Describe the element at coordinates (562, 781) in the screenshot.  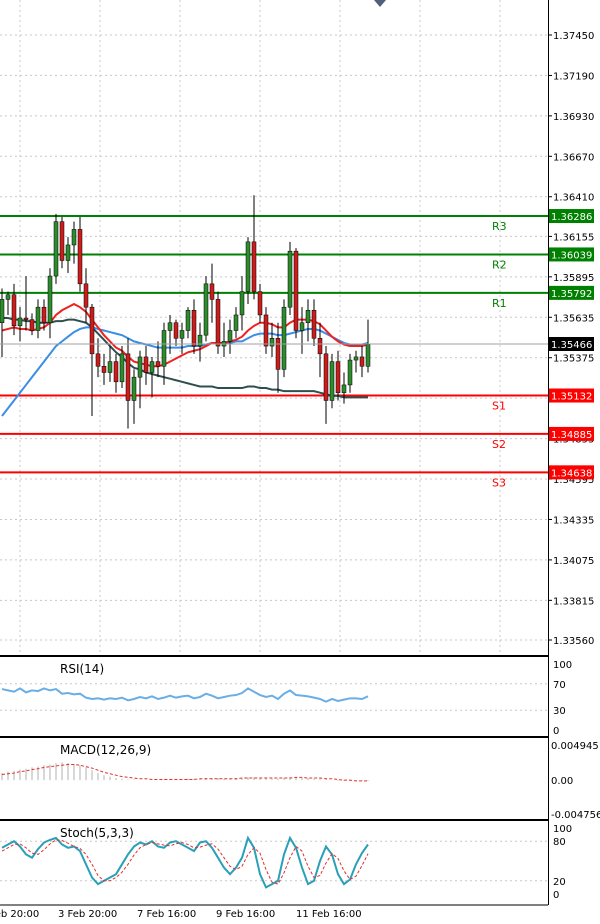
I see `macd-tick-label: 0.00` at that location.